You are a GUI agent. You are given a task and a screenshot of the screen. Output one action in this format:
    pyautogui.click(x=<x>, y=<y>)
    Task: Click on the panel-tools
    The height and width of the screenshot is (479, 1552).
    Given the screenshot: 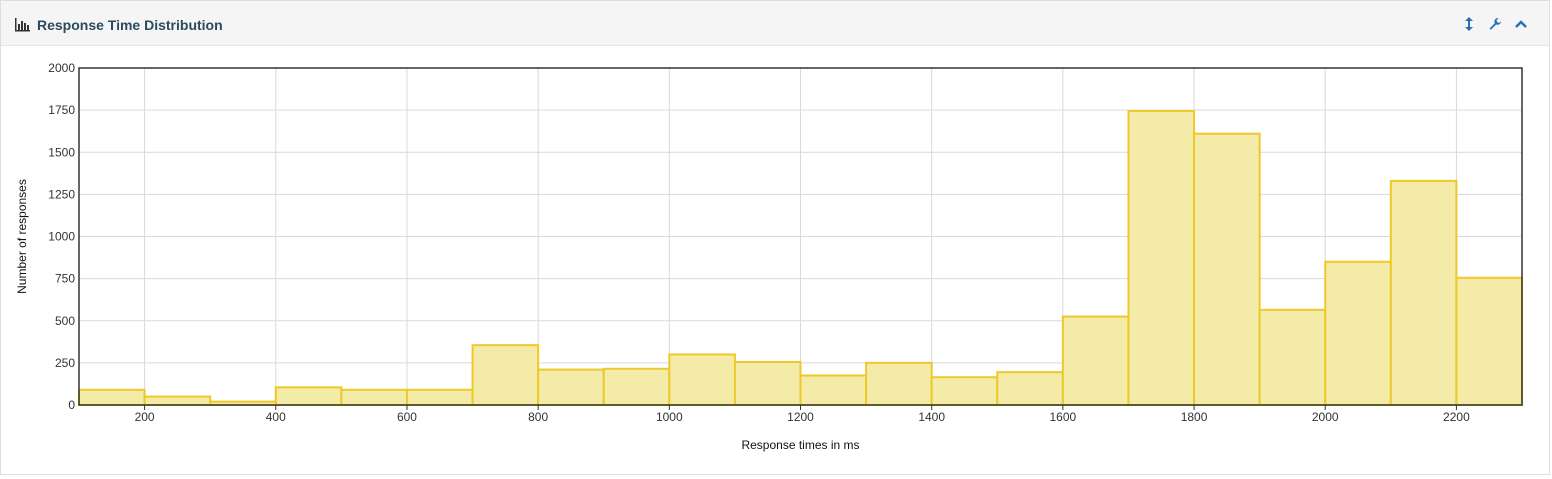 What is the action you would take?
    pyautogui.click(x=1495, y=24)
    